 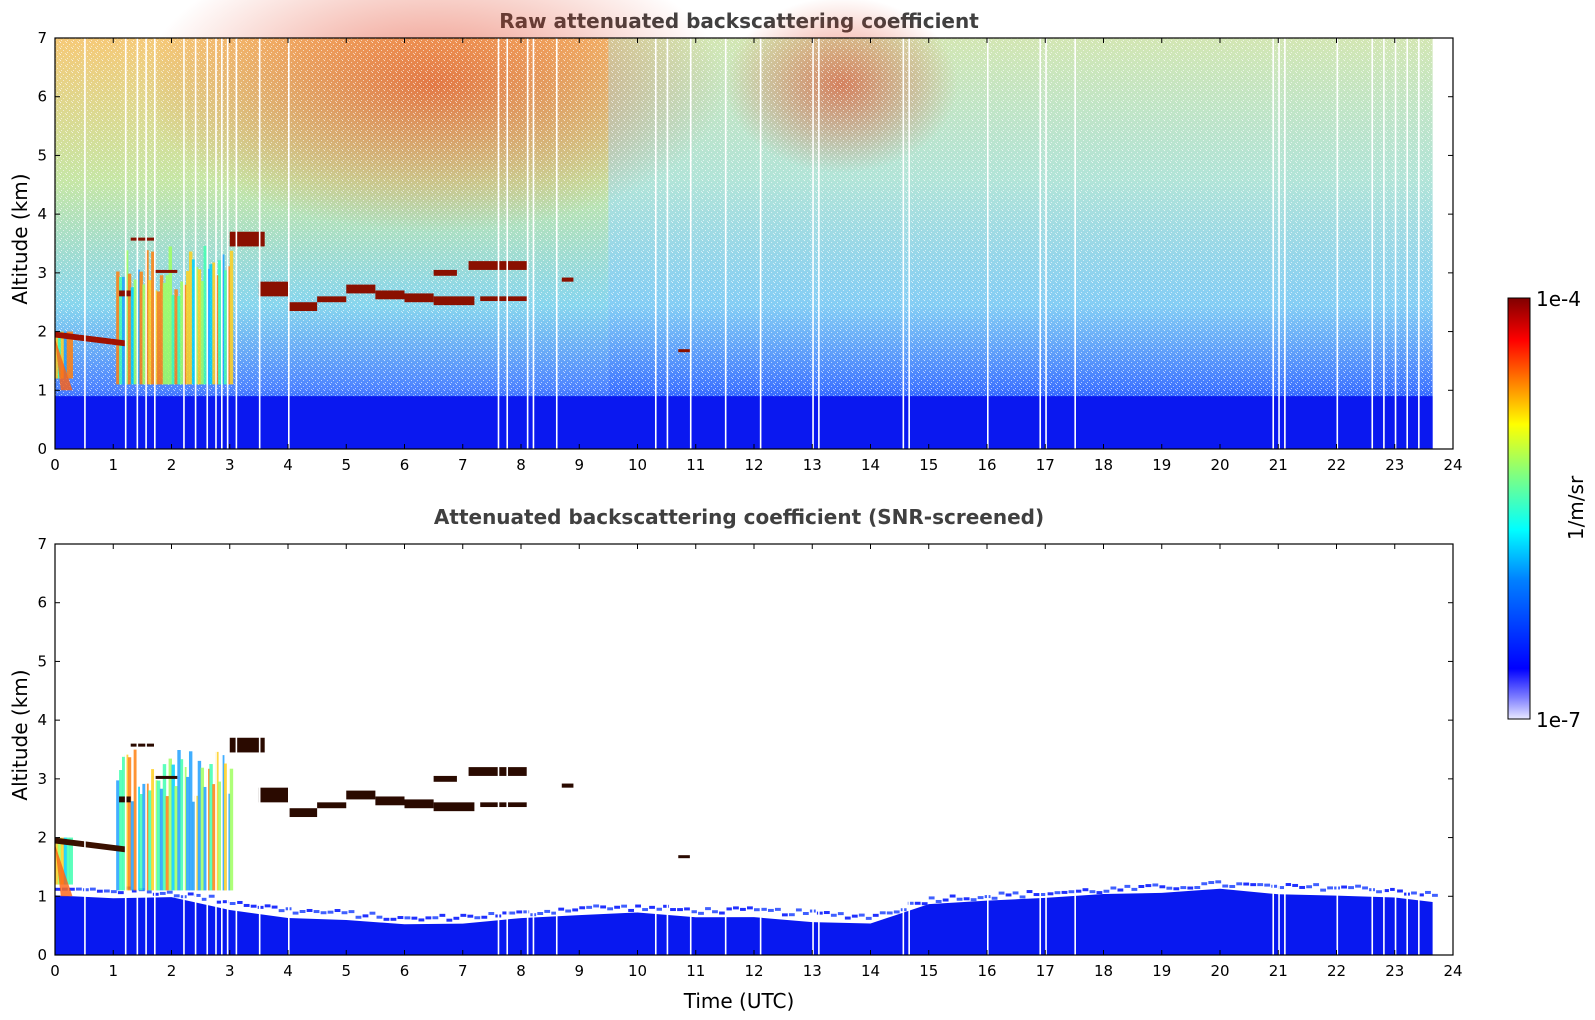 I want to click on x-tick-label: 2, so click(x=172, y=971).